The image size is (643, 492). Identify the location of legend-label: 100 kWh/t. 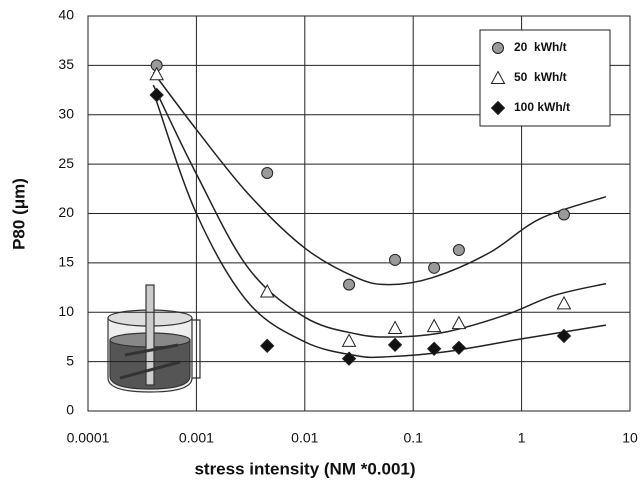
(542, 107).